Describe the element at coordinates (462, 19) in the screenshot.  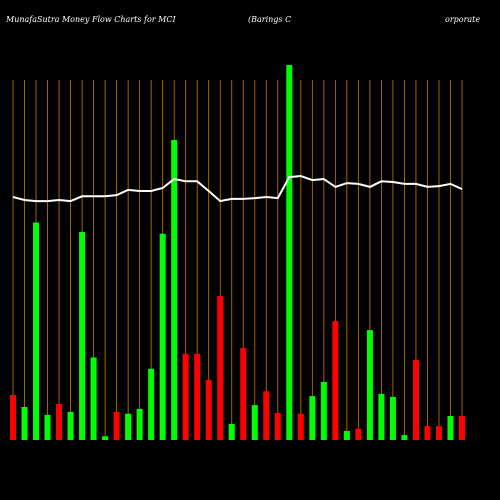
I see `chart-subtitle-end: orporate` at that location.